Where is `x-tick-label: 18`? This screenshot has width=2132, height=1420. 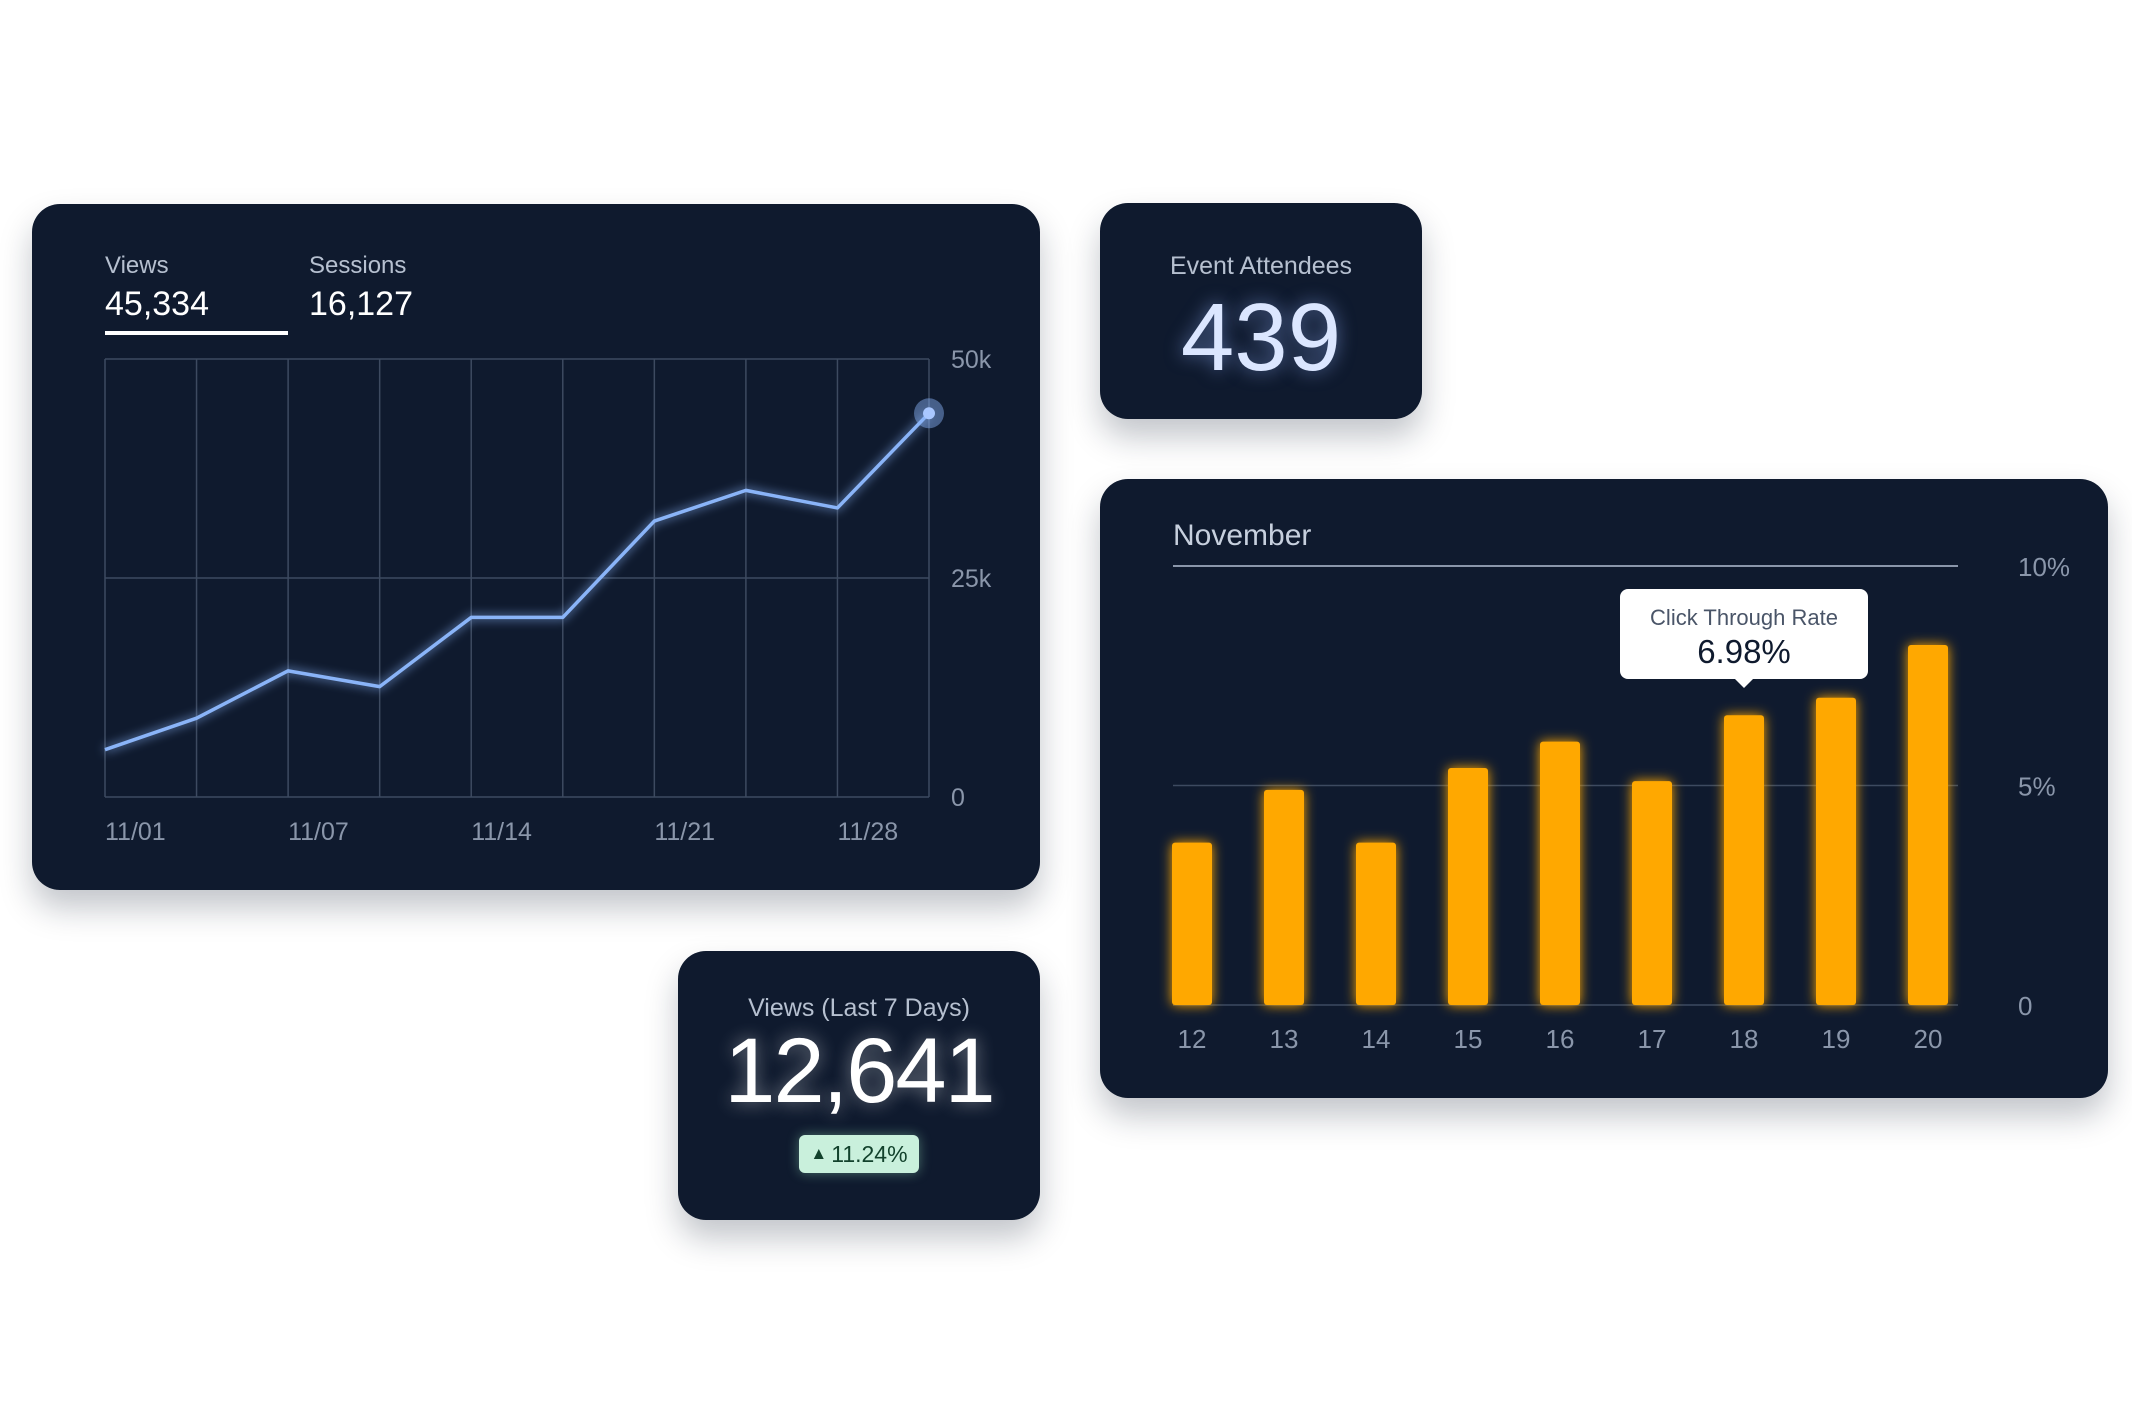 x-tick-label: 18 is located at coordinates (1744, 1039).